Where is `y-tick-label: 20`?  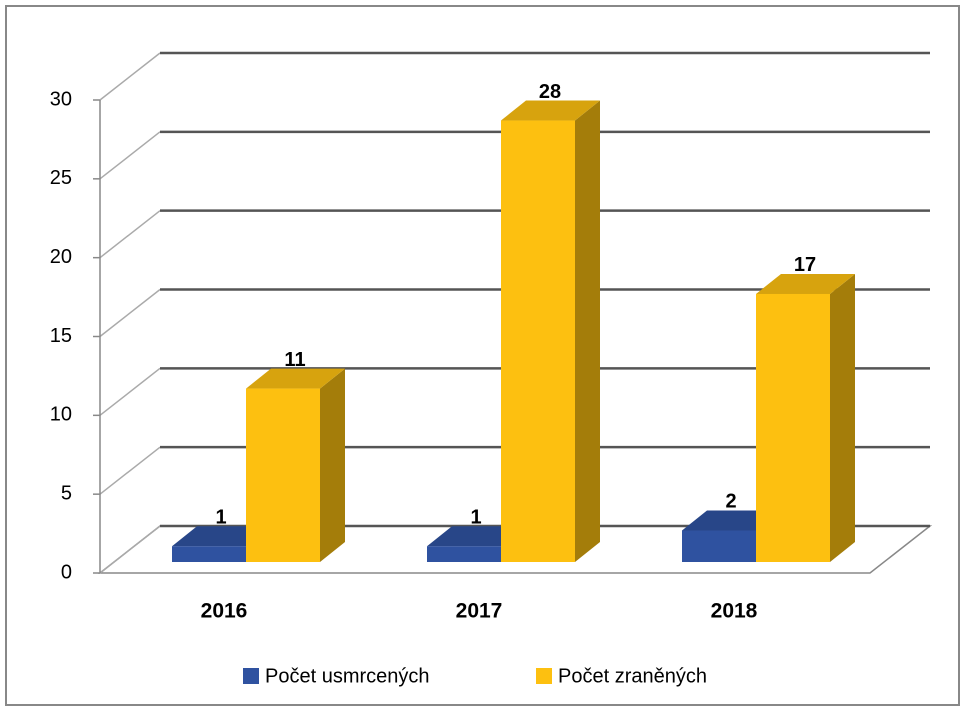 y-tick-label: 20 is located at coordinates (61, 257).